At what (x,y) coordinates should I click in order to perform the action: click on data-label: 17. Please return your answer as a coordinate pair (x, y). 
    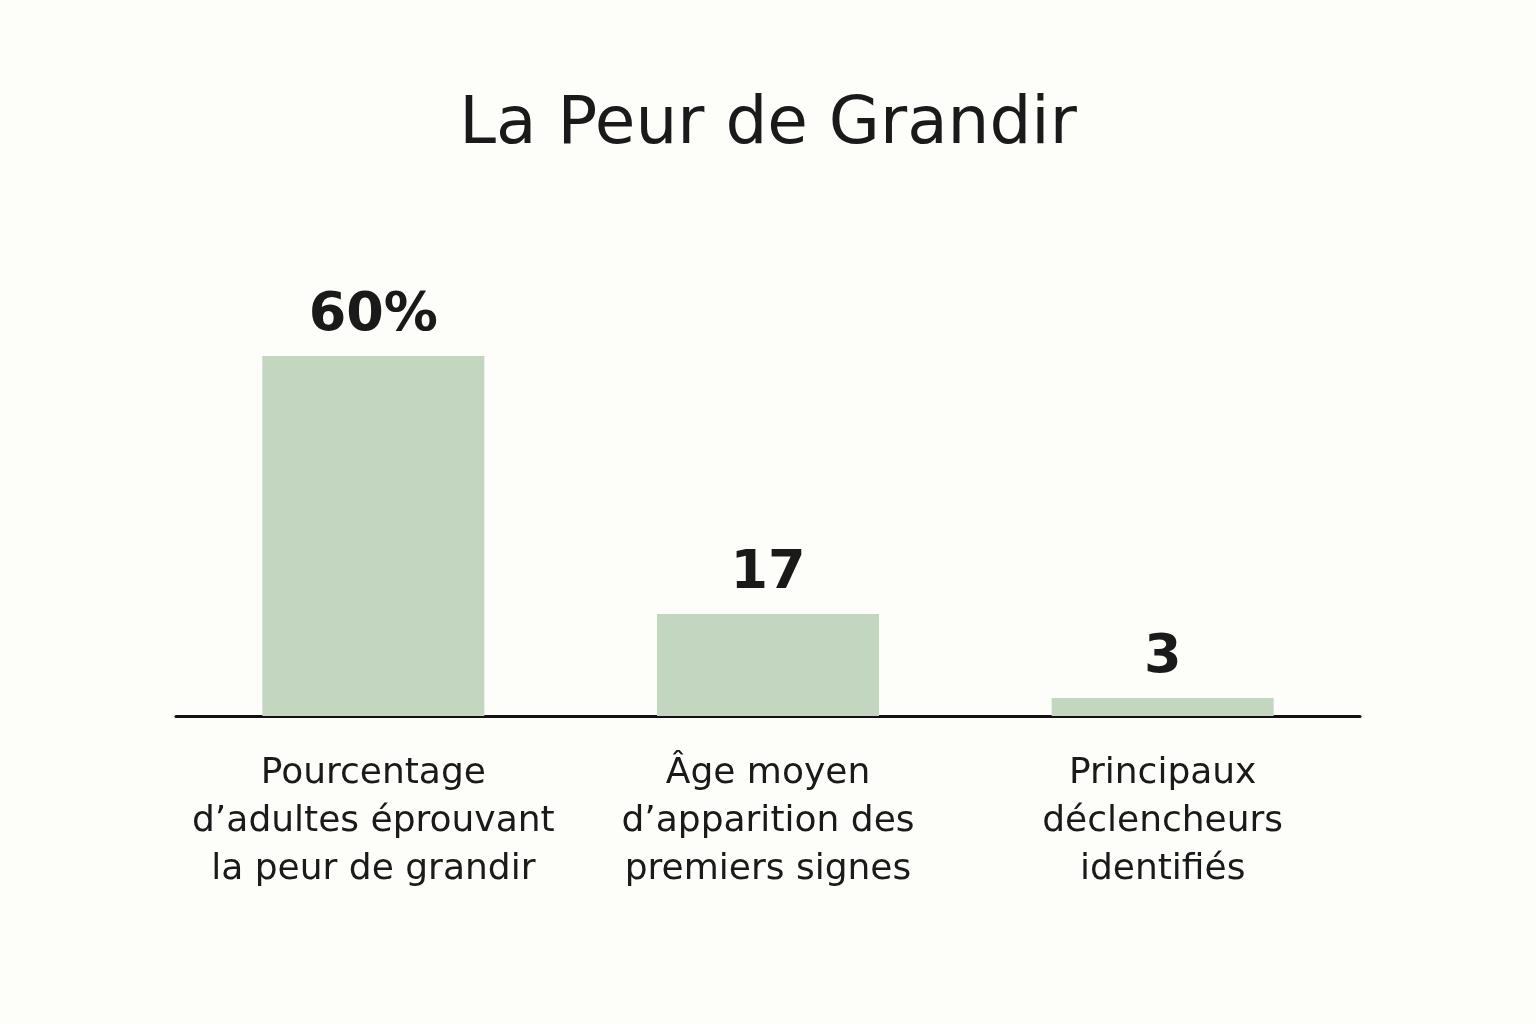
    Looking at the image, I should click on (768, 569).